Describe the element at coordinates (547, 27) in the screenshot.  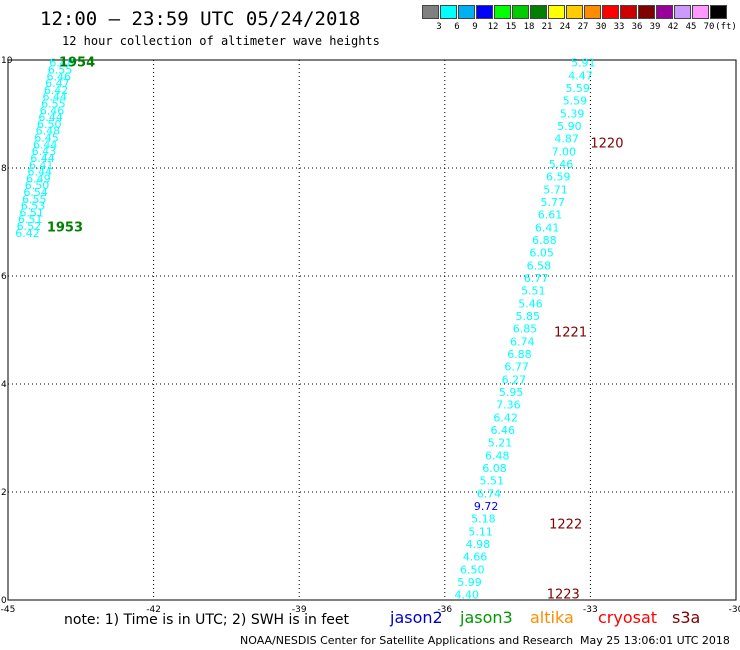
I see `colorbar-label: 21` at that location.